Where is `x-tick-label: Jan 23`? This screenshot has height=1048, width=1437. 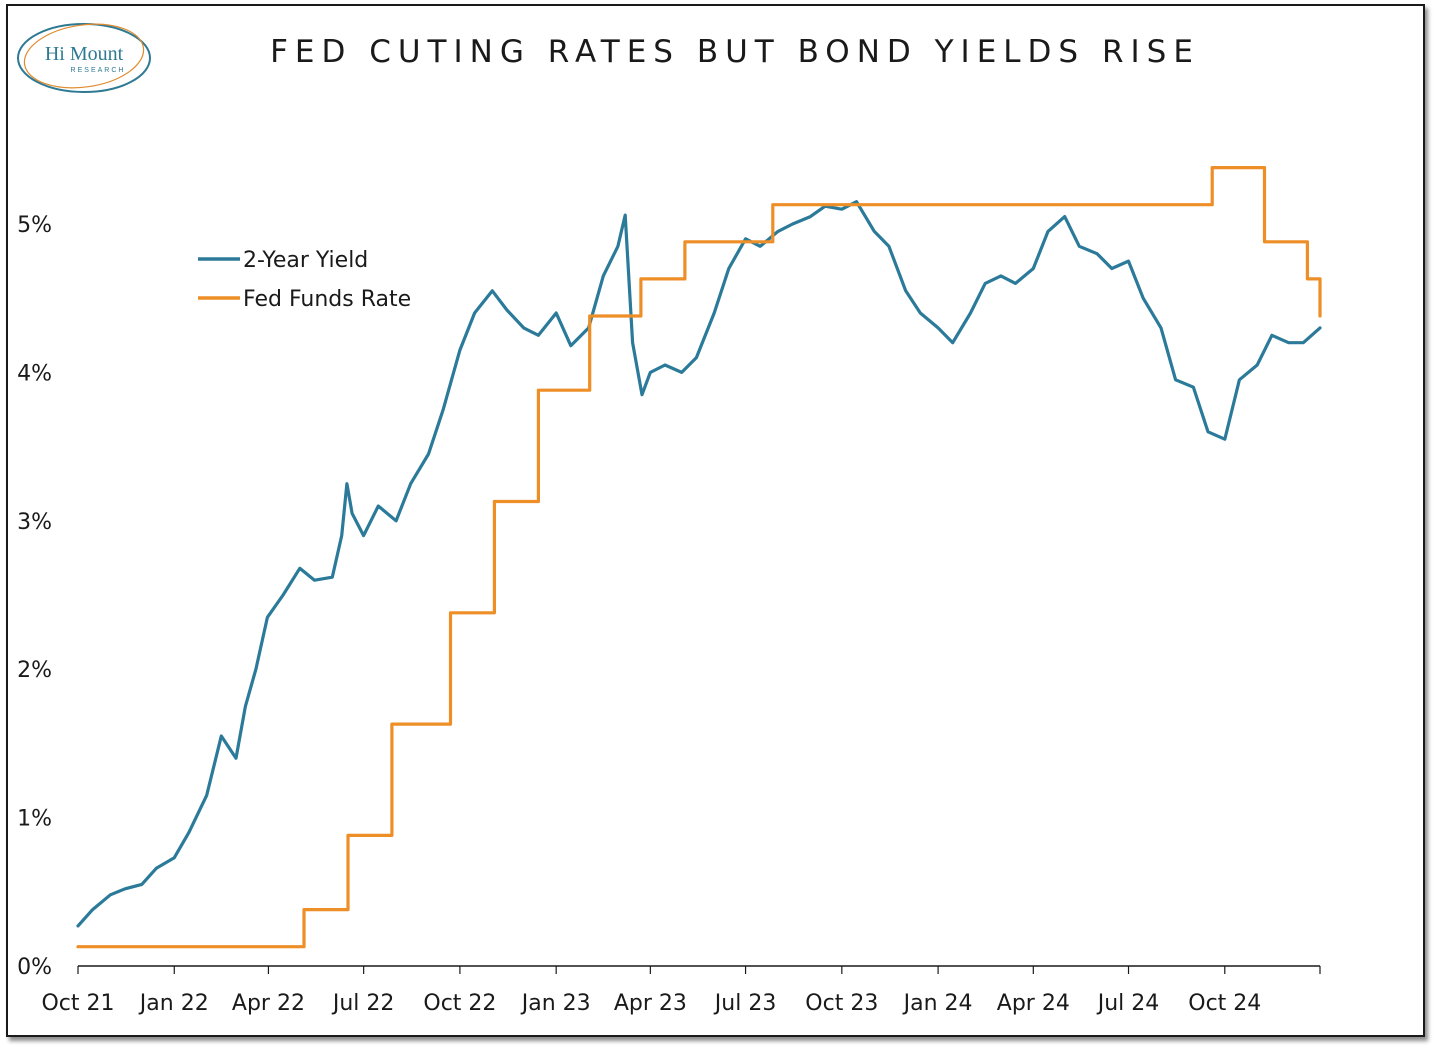 x-tick-label: Jan 23 is located at coordinates (555, 1003).